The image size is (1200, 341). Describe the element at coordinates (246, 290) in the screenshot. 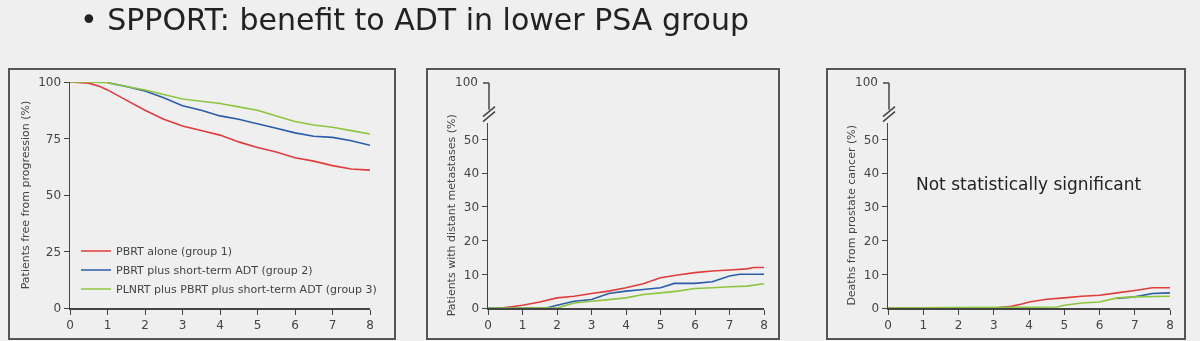

I see `legend-label: PLNRT plus PBRT plus short-term ADT (group 3)` at that location.